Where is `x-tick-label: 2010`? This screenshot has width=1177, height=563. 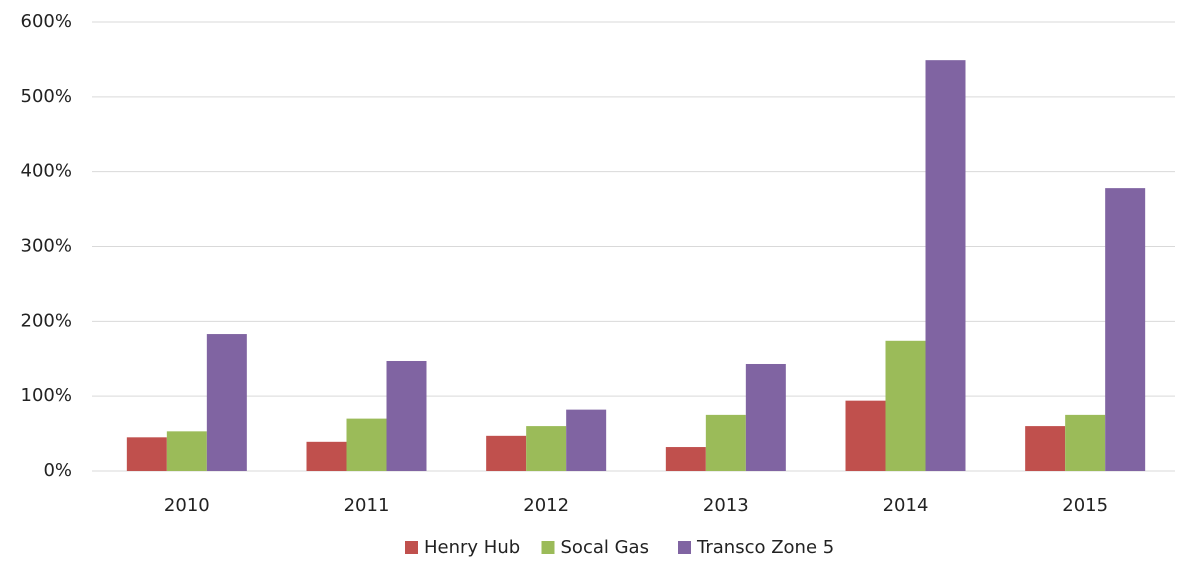 x-tick-label: 2010 is located at coordinates (187, 505).